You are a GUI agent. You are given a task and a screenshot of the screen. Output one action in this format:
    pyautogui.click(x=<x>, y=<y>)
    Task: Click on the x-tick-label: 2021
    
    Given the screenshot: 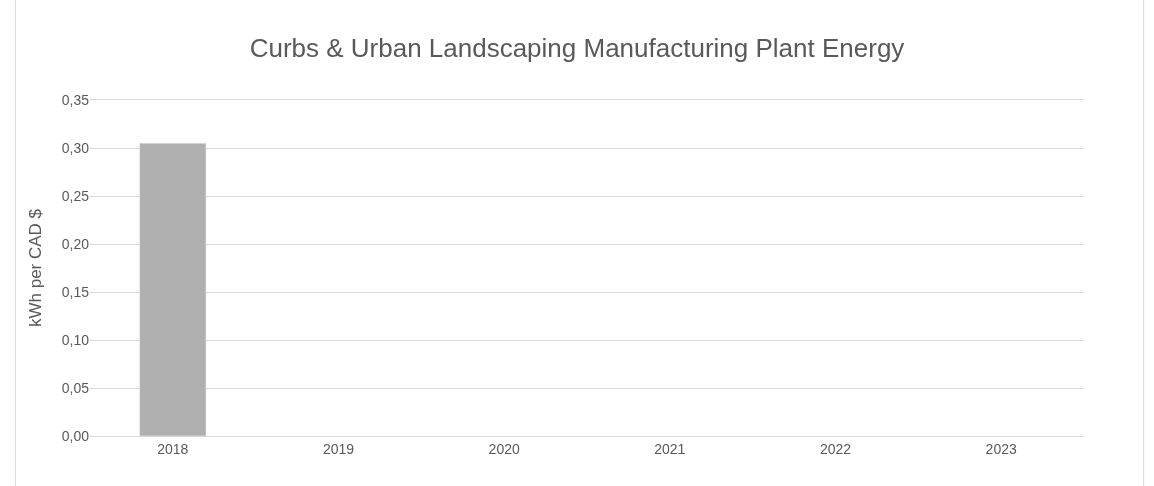 What is the action you would take?
    pyautogui.click(x=670, y=448)
    